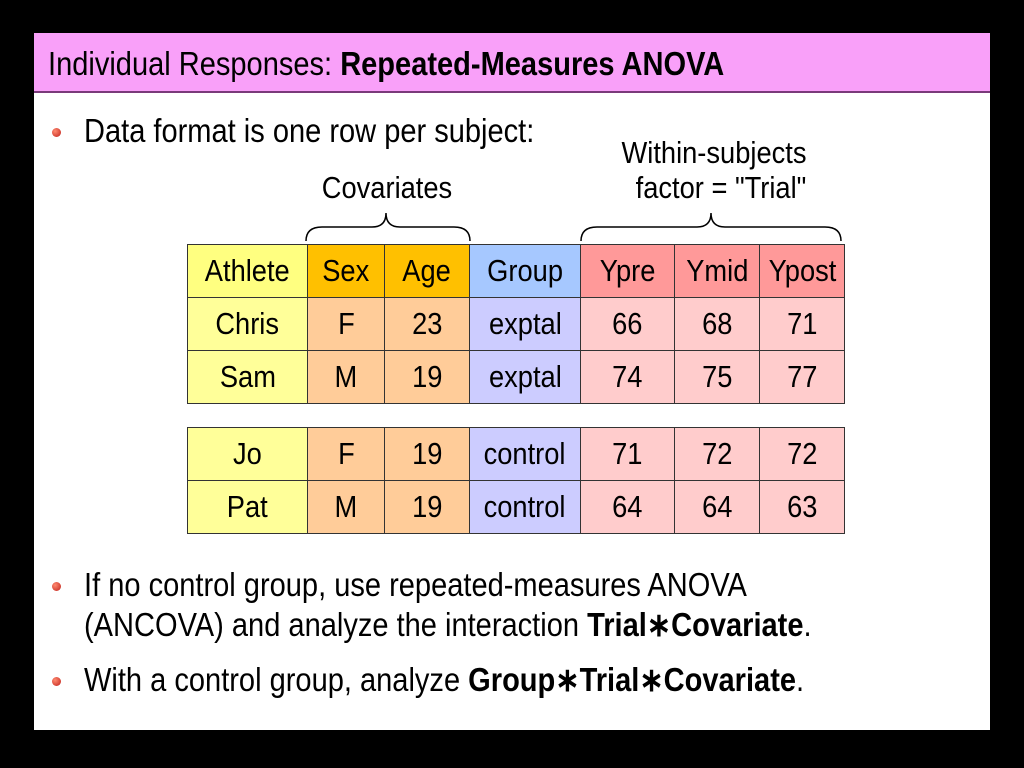  Describe the element at coordinates (388, 227) in the screenshot. I see `covariates-brace-icon` at that location.